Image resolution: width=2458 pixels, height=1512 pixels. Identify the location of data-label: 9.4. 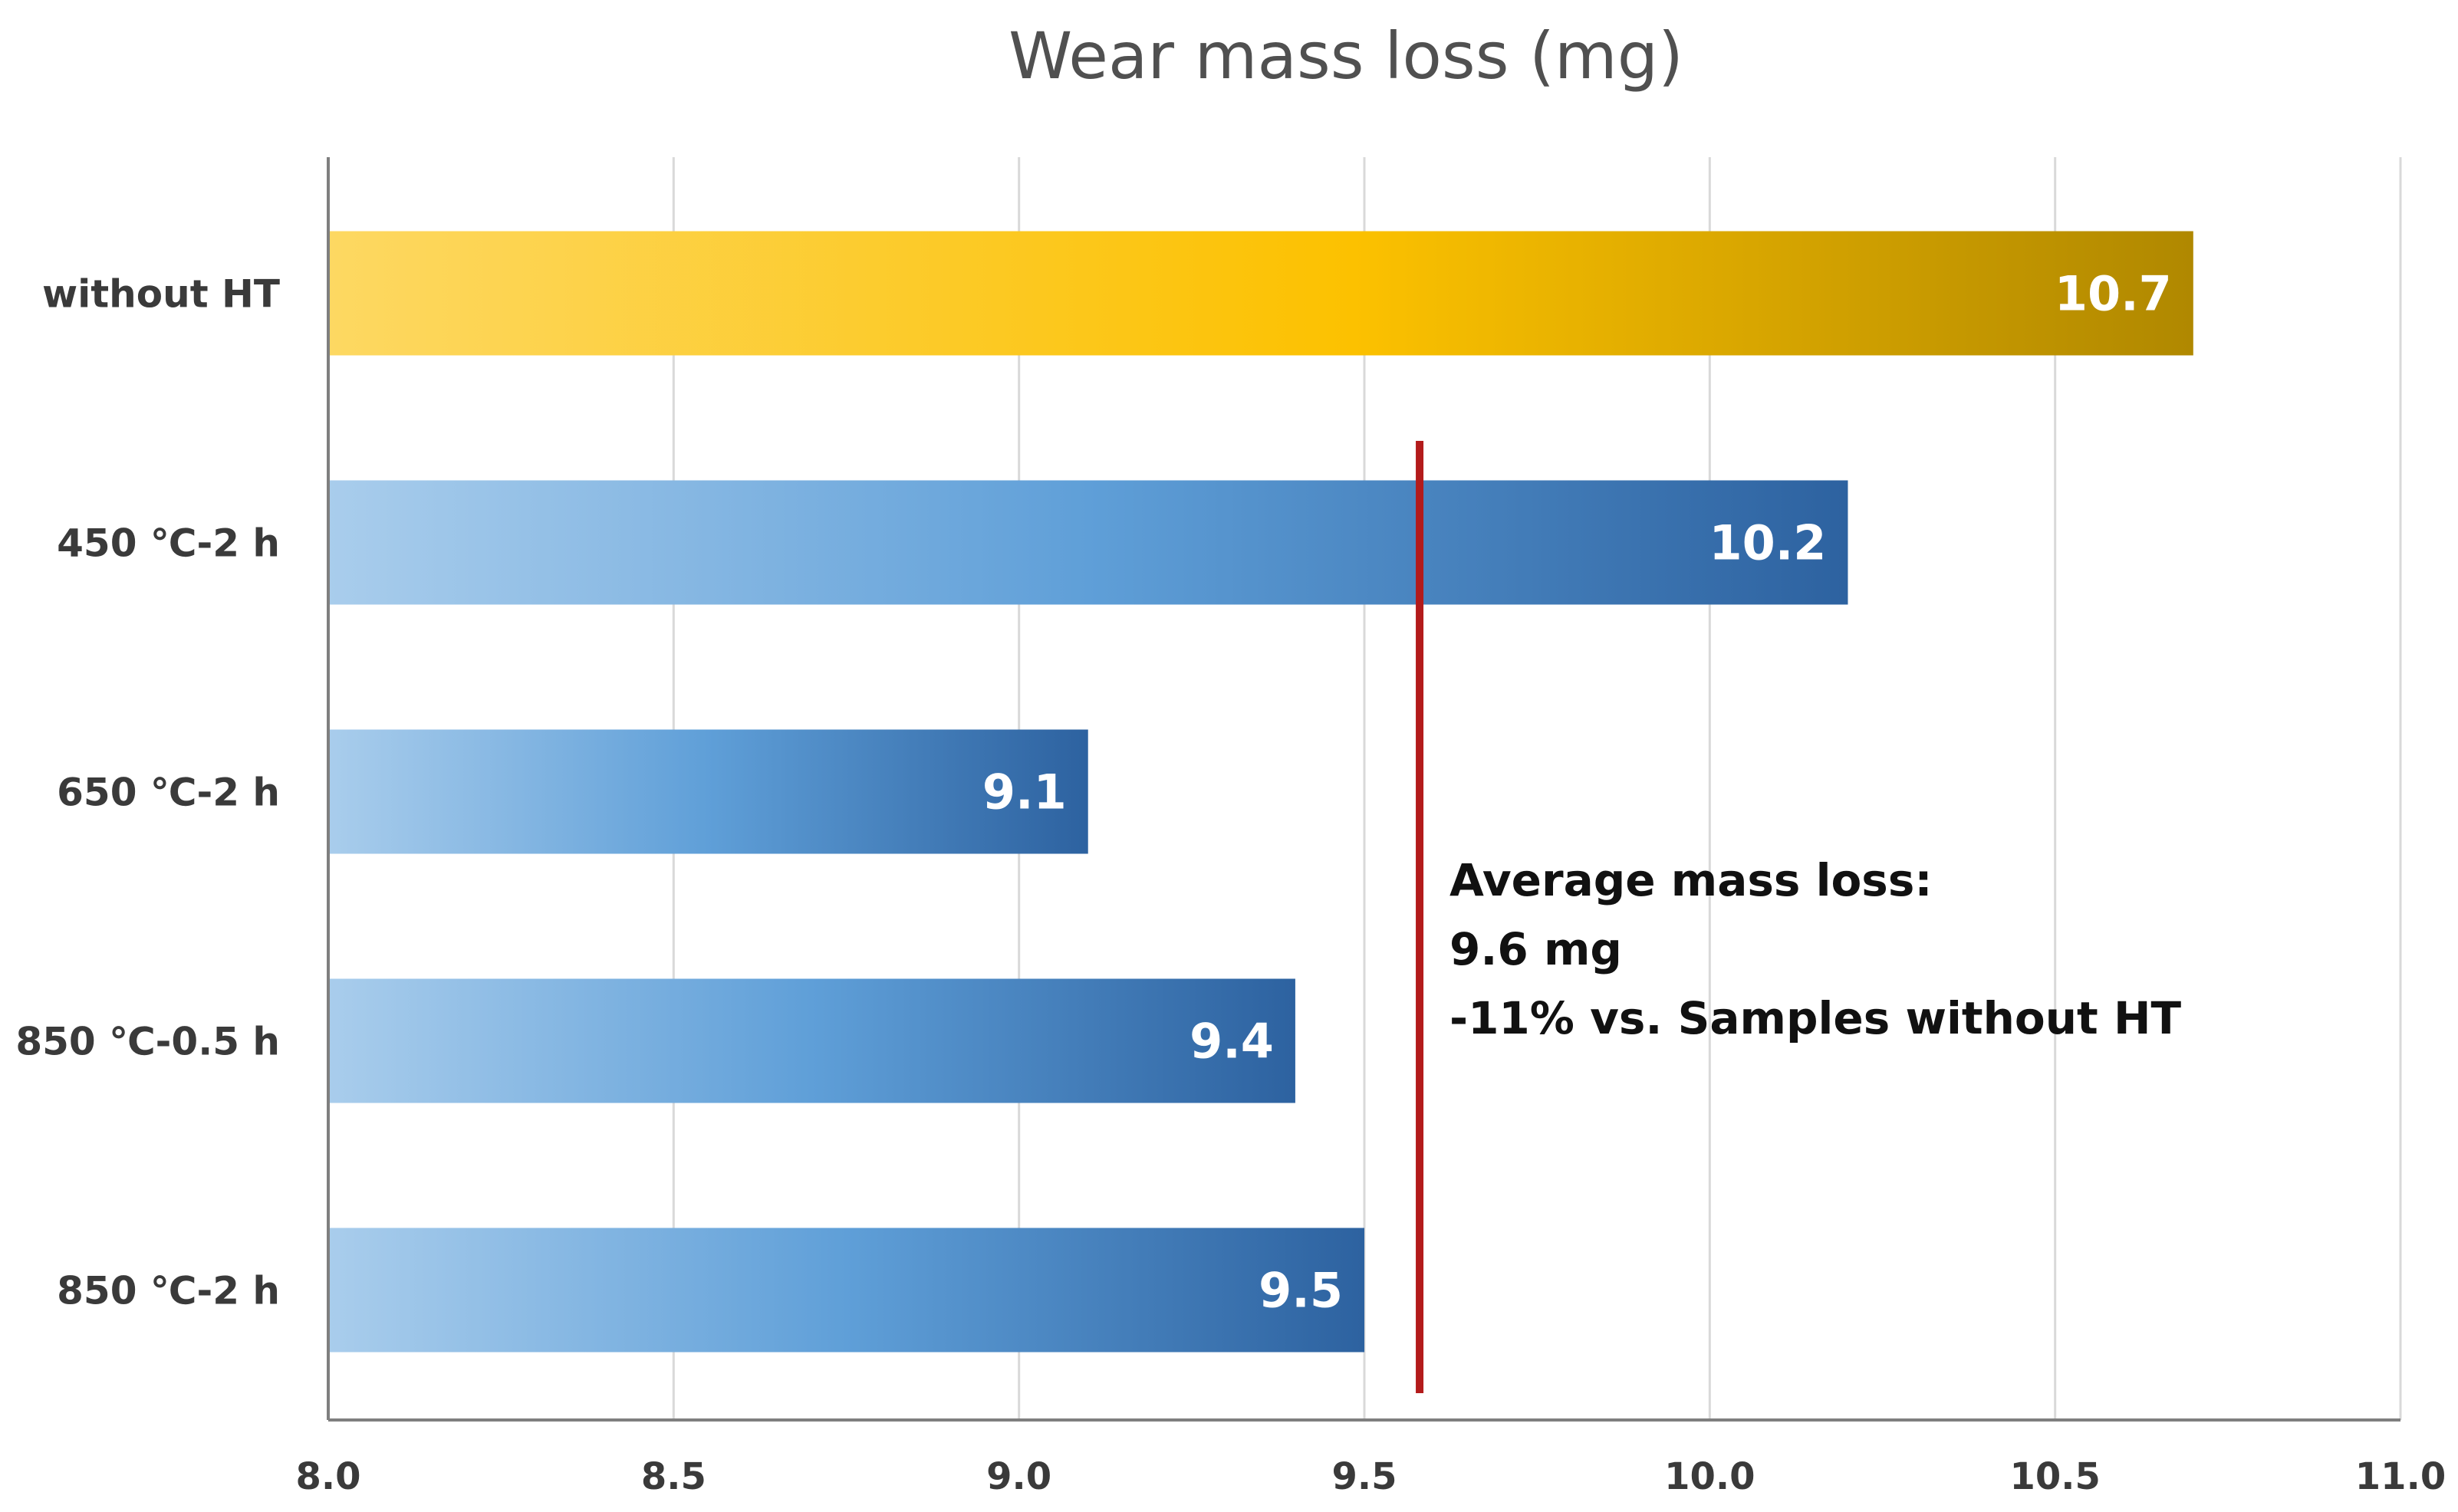
(1232, 1042).